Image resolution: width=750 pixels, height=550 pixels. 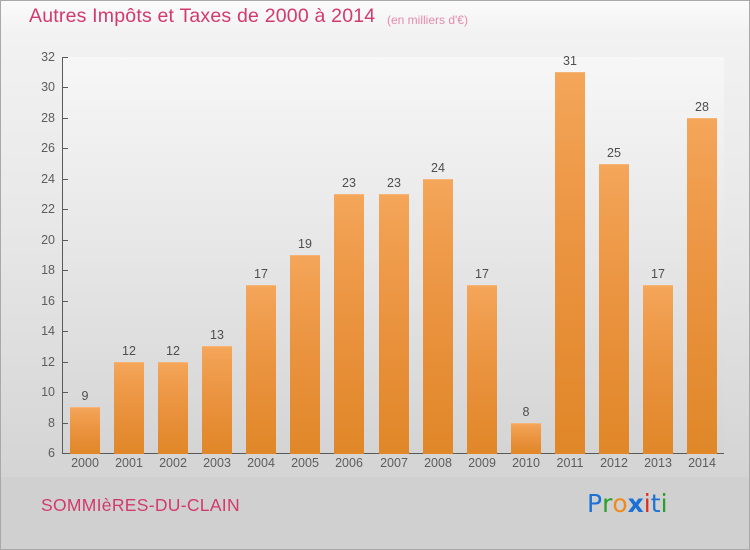 What do you see at coordinates (482, 463) in the screenshot?
I see `x-axis-label: 2009` at bounding box center [482, 463].